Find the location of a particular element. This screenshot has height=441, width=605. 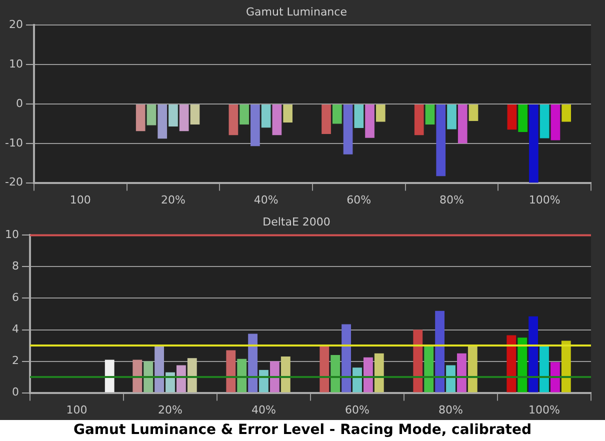

y-tick-label: 2 is located at coordinates (15, 361).